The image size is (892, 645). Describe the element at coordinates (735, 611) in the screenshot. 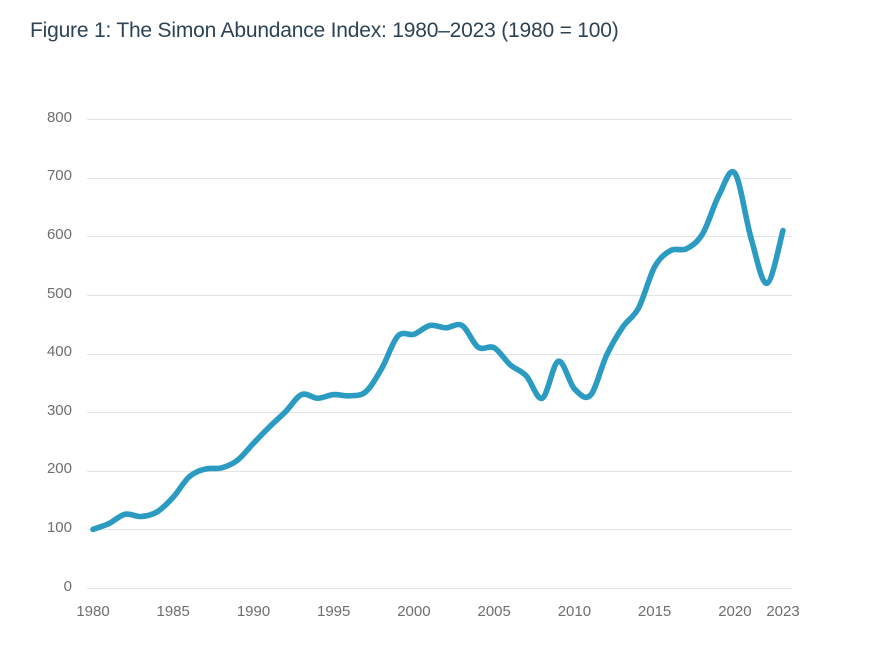

I see `x-axis-label: 2020` at that location.